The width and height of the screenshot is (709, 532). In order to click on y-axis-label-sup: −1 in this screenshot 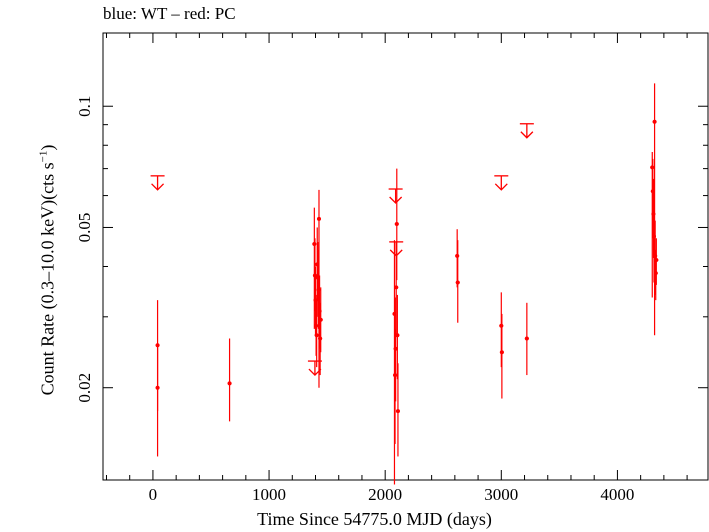, I will do `click(43, 156)`.